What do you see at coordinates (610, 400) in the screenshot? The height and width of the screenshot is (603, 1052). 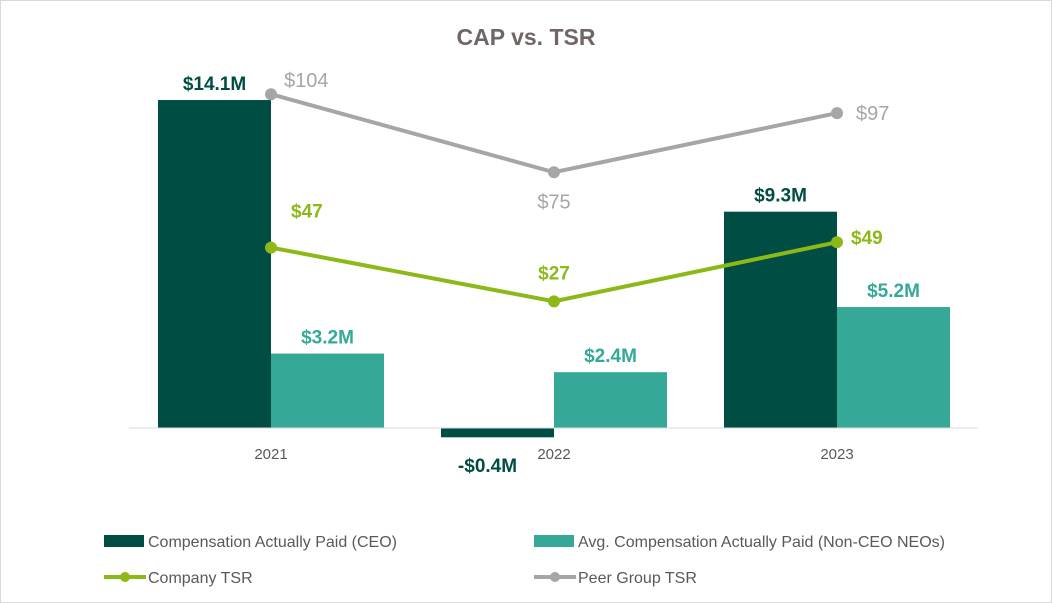 I see `neo-cap-bar-2022` at bounding box center [610, 400].